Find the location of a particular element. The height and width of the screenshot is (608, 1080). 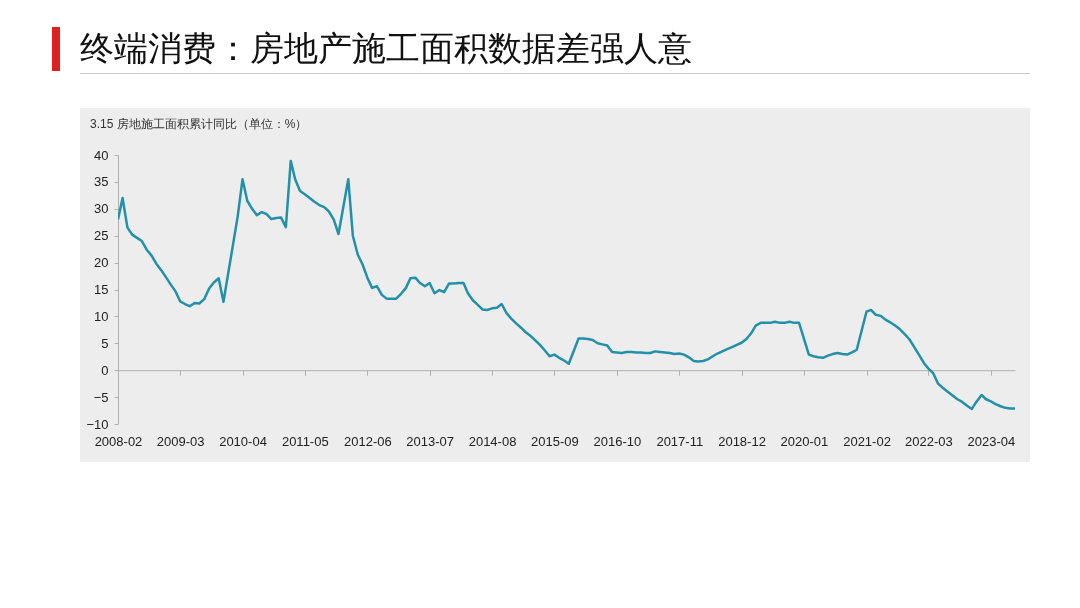

y-tick-label: −10 is located at coordinates (97, 424).